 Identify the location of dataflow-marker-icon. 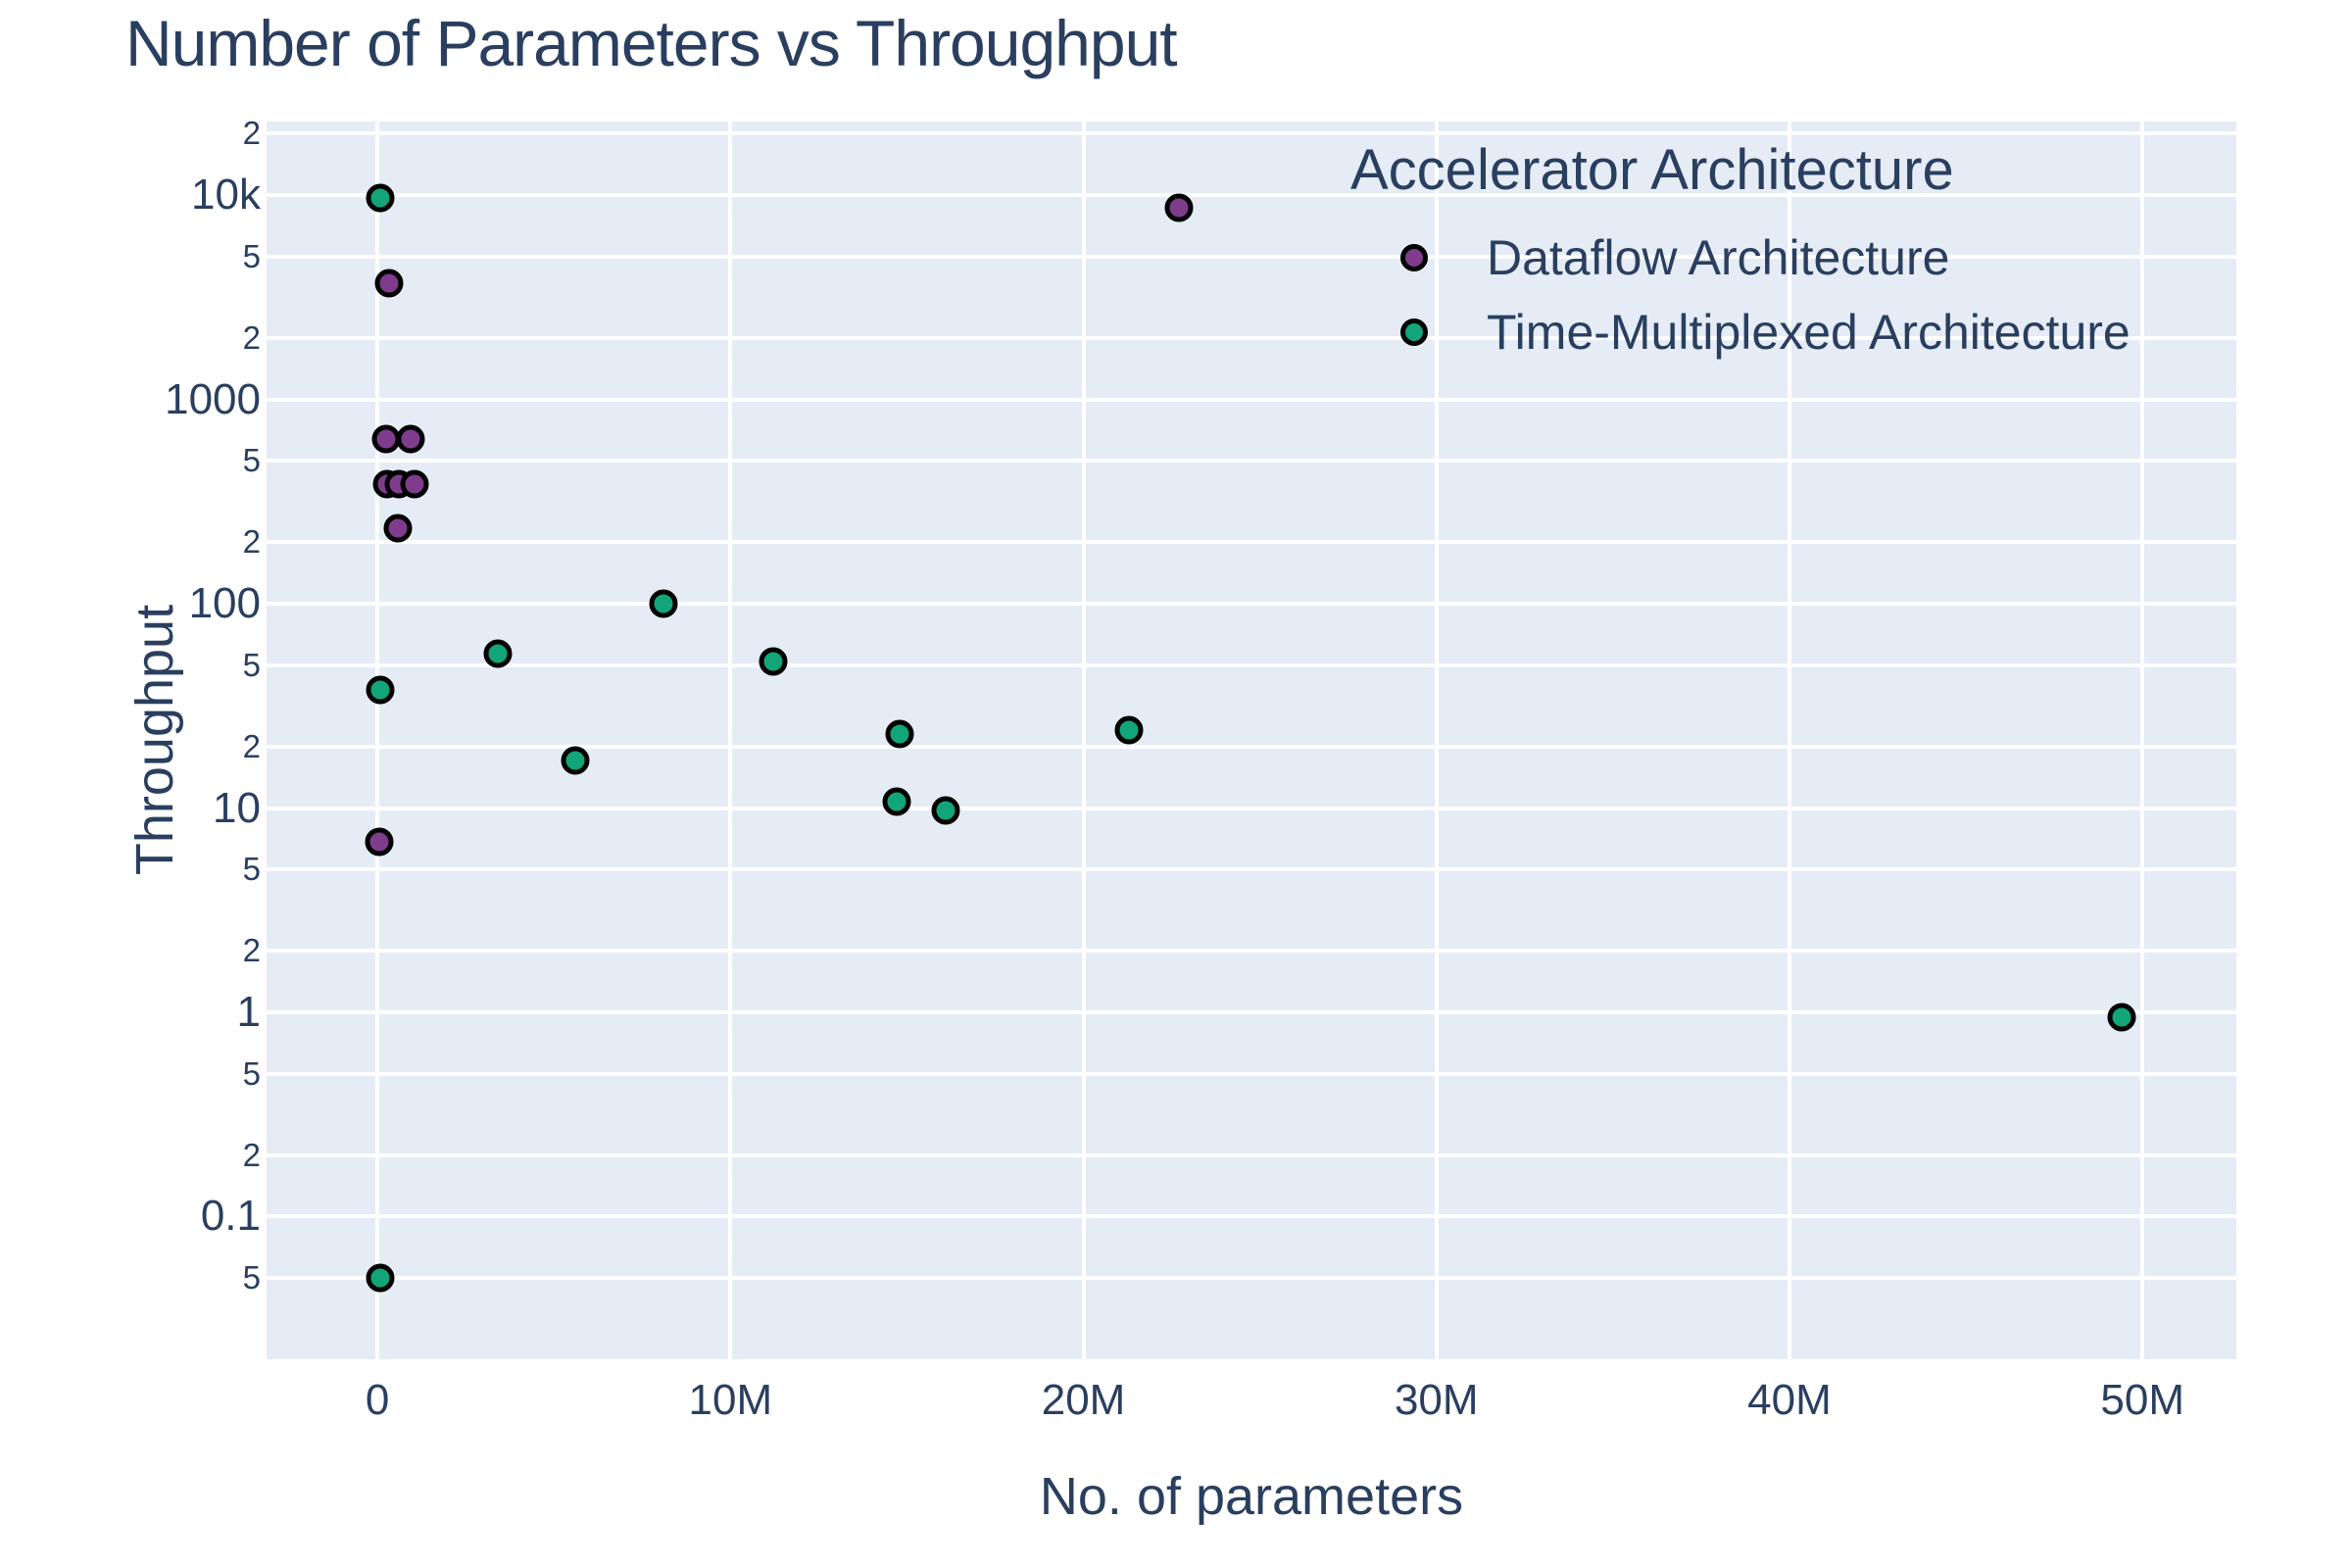
(1414, 257).